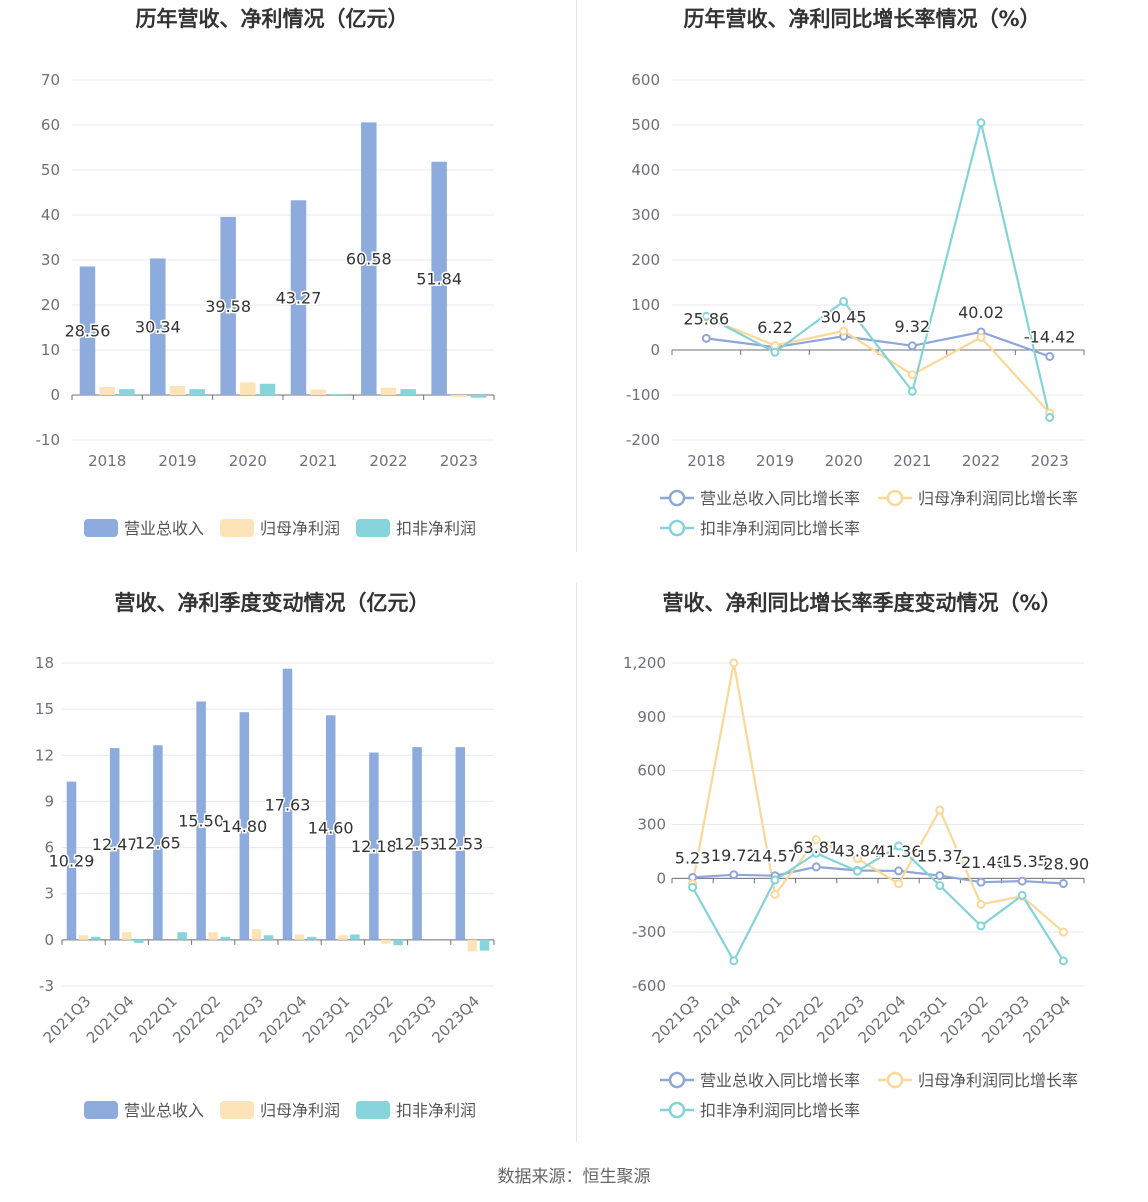 This screenshot has width=1148, height=1202. I want to click on y-tick-label: 400, so click(645, 170).